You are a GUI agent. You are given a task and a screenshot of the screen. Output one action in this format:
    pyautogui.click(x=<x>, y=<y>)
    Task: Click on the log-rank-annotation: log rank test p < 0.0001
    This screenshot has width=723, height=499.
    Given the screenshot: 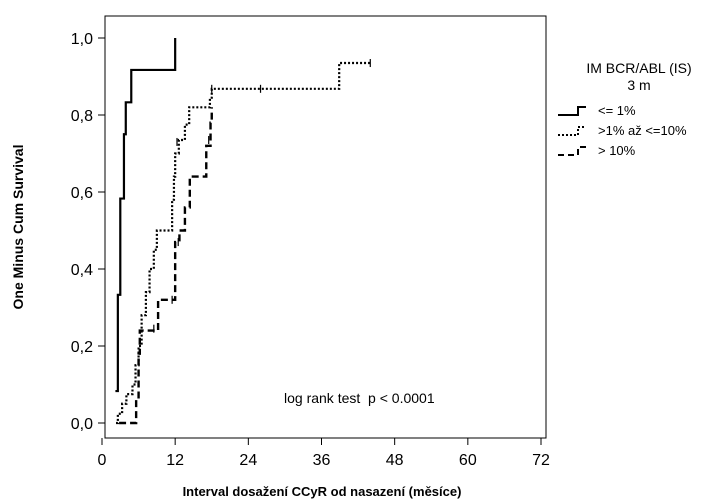 What is the action you would take?
    pyautogui.click(x=359, y=398)
    